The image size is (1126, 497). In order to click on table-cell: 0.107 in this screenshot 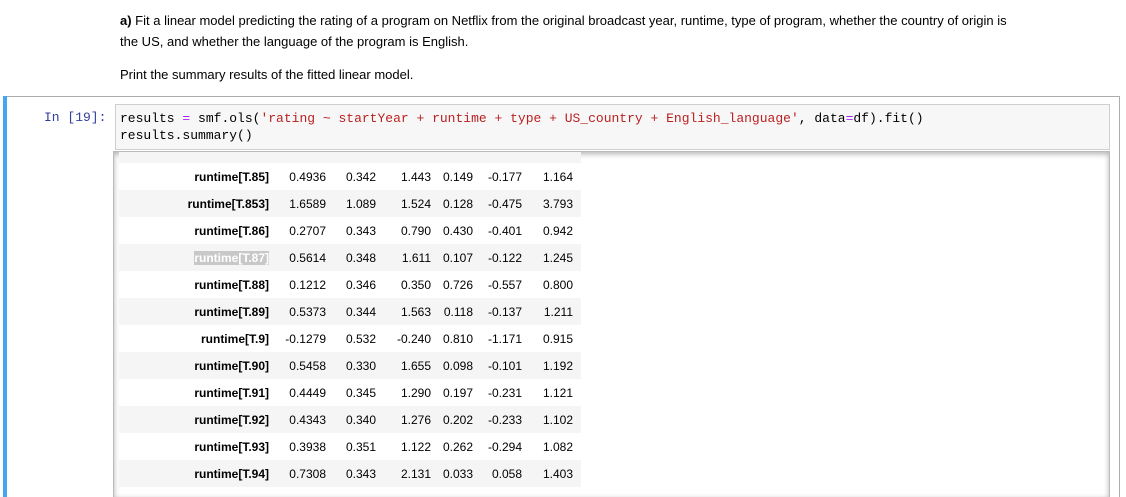, I will do `click(457, 258)`.